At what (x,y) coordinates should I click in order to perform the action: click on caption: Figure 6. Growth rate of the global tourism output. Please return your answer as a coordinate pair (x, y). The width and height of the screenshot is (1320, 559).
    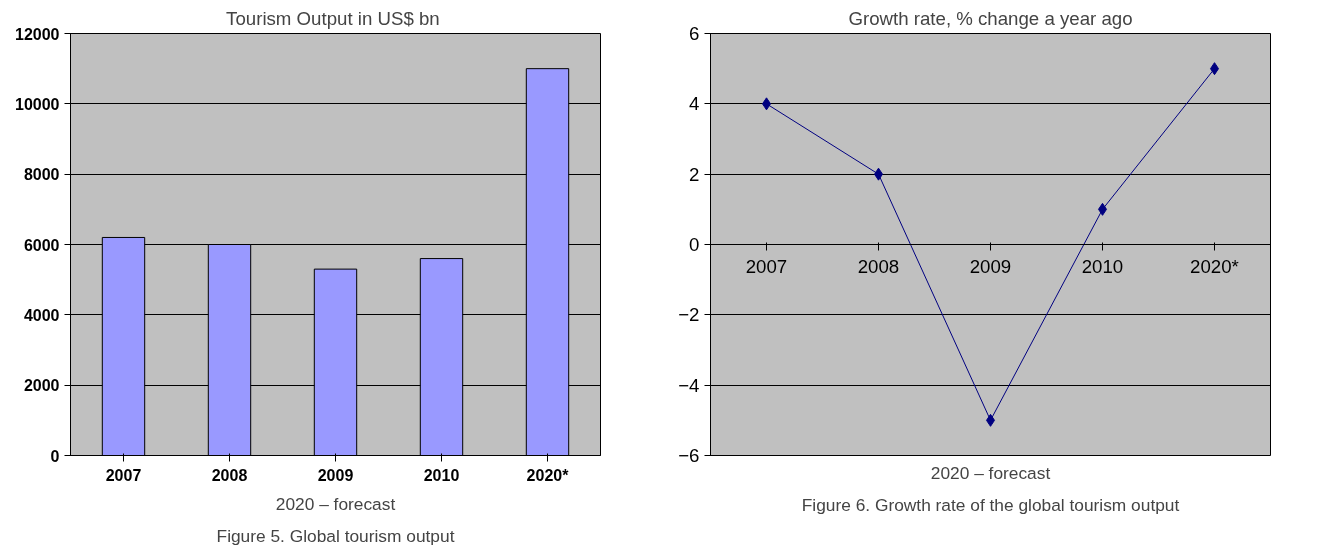
    Looking at the image, I should click on (990, 504).